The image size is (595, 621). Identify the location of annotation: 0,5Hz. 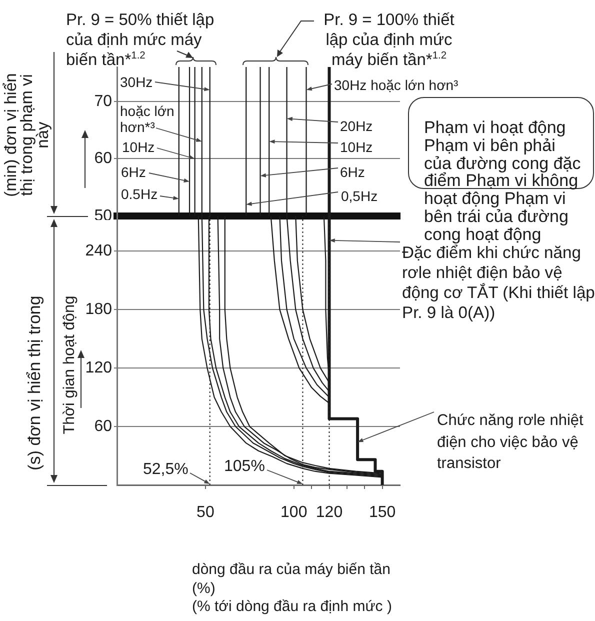
(359, 196).